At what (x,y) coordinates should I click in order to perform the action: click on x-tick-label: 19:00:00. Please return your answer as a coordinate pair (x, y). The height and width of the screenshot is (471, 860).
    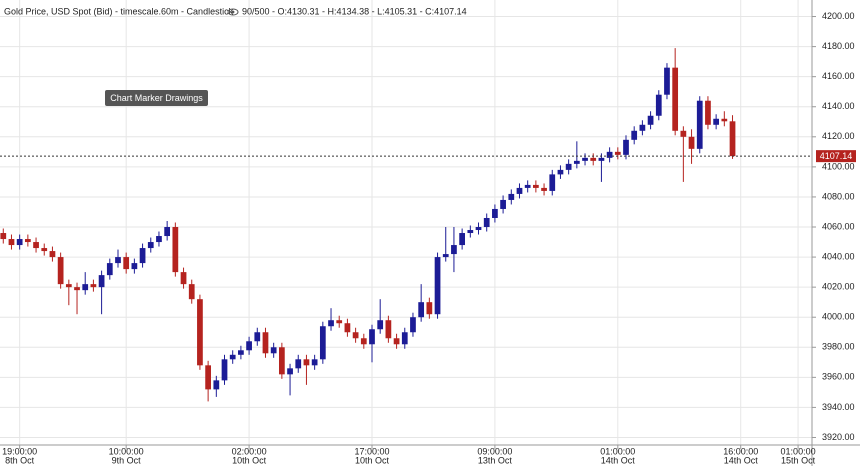
    Looking at the image, I should click on (19, 451).